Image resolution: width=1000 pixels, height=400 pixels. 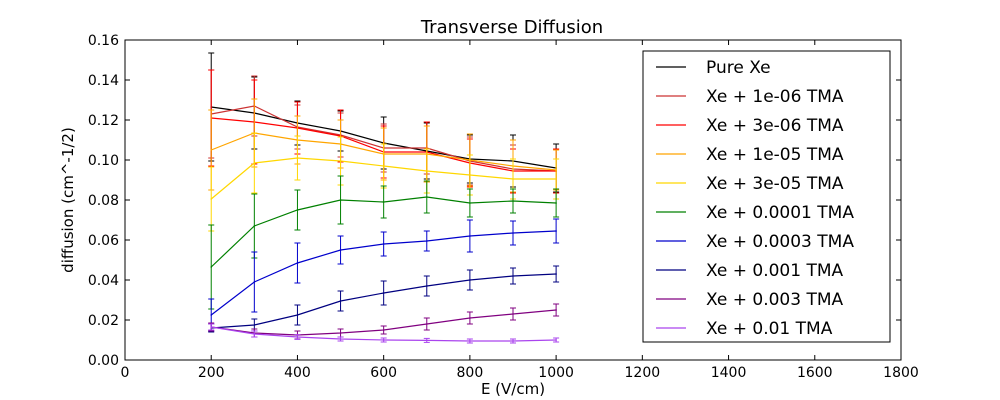 I want to click on x-tick-label: 1800, so click(x=901, y=373).